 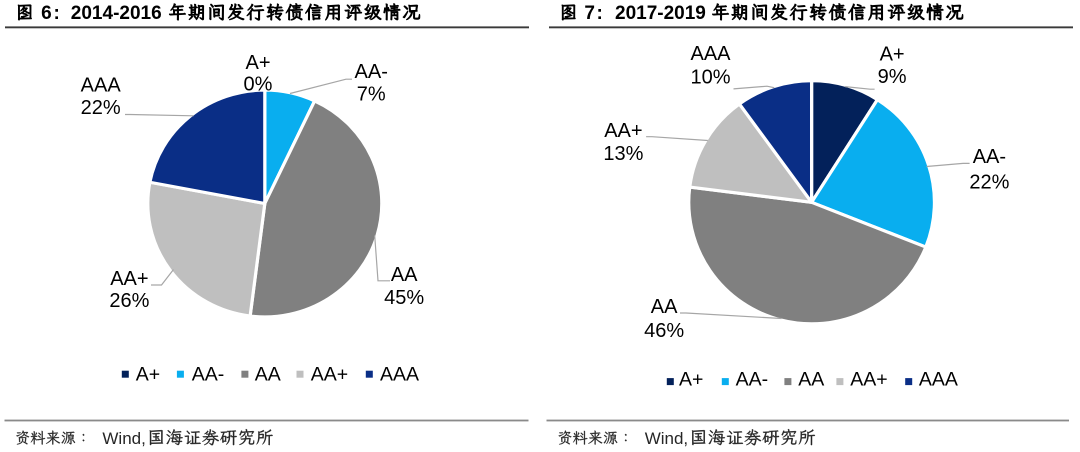 What do you see at coordinates (116, 13) in the screenshot?
I see `svg-text: 2014-2016` at bounding box center [116, 13].